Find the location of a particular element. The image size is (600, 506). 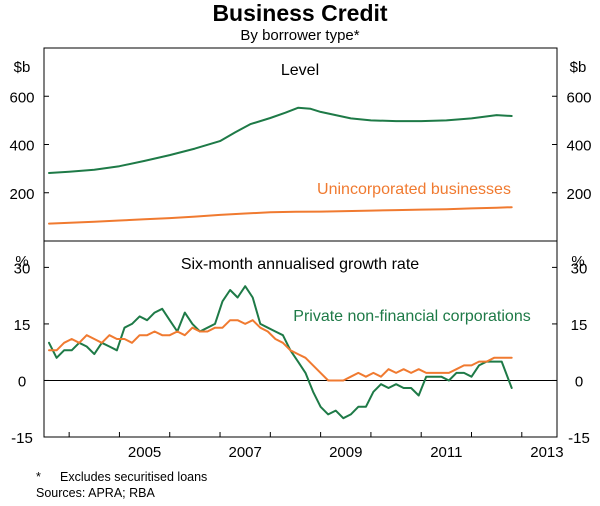

x-tick-label: 2009 is located at coordinates (345, 452).